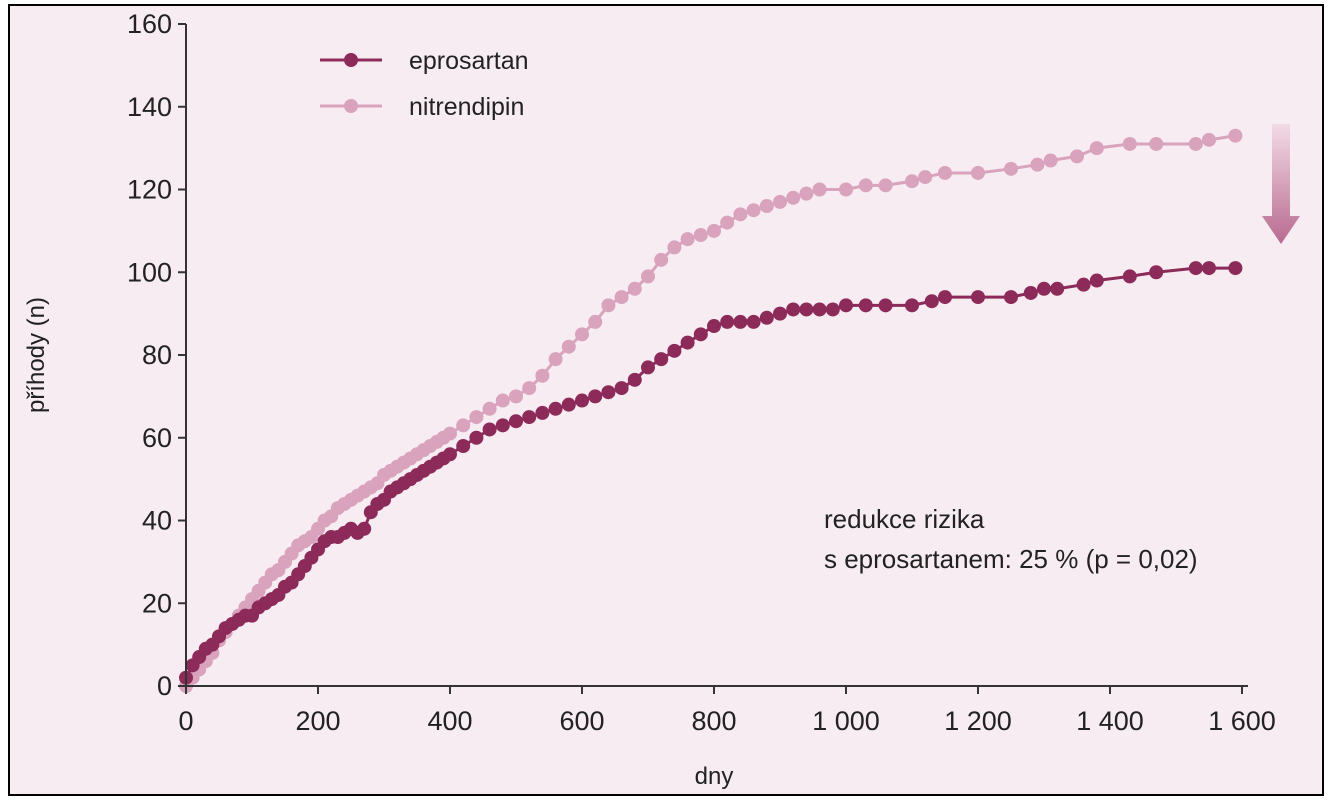 The height and width of the screenshot is (800, 1332). Describe the element at coordinates (449, 721) in the screenshot. I see `x-tick-label: 400` at that location.